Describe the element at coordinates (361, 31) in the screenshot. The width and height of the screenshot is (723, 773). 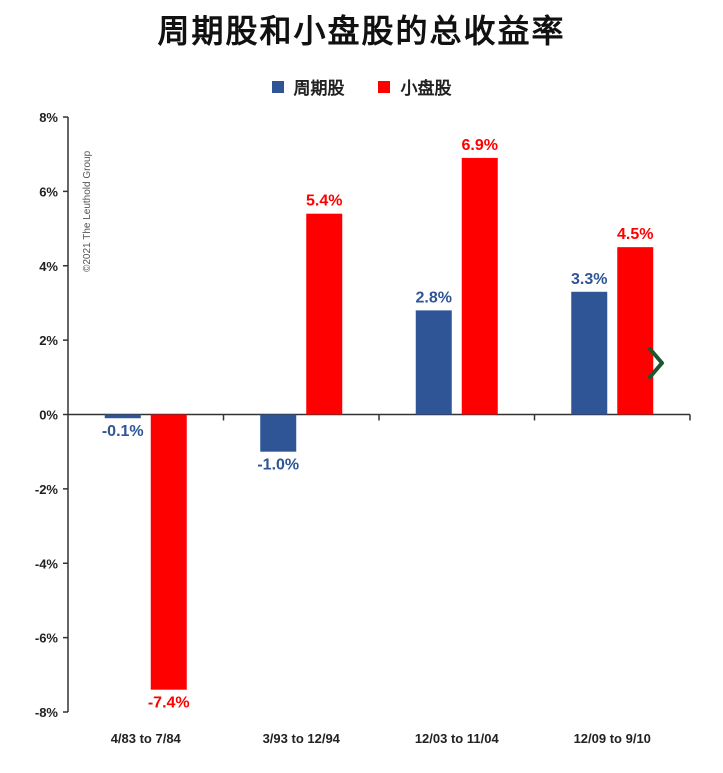
I see `chart-title: 周期股和小盘股的总收益率` at that location.